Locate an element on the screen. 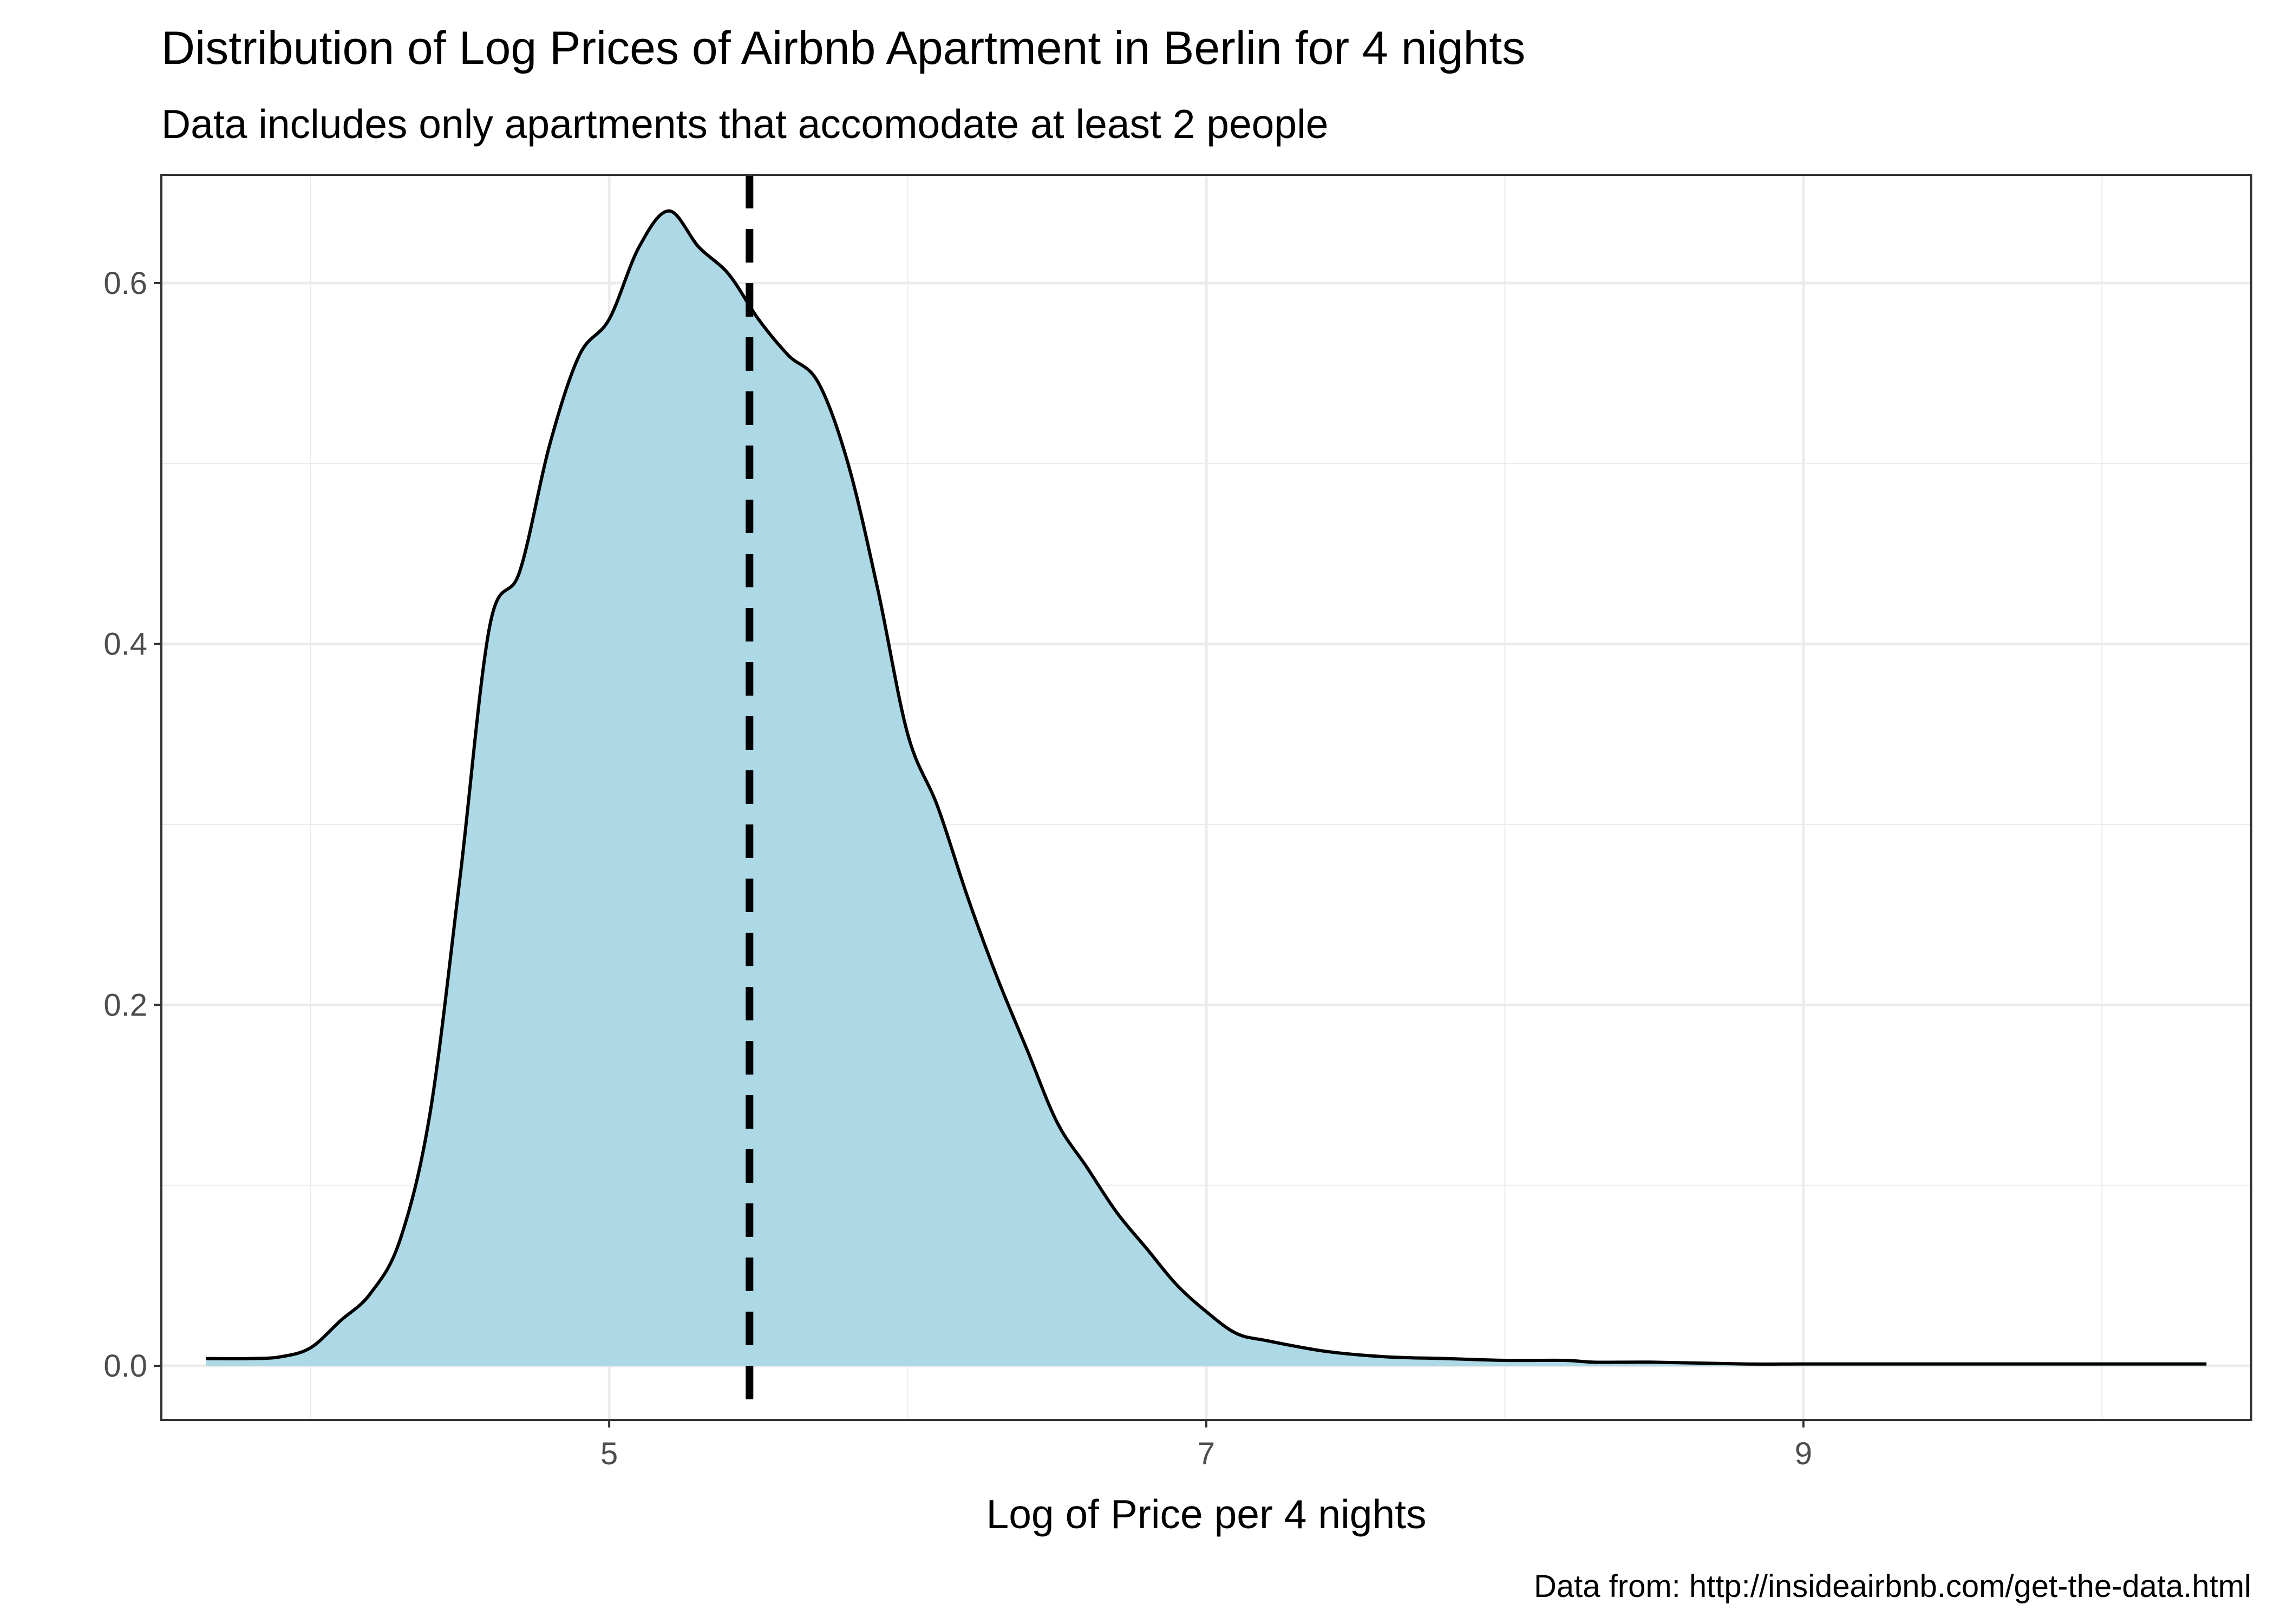 Image resolution: width=2274 pixels, height=1624 pixels. y-tick-label: 0.6 is located at coordinates (125, 283).